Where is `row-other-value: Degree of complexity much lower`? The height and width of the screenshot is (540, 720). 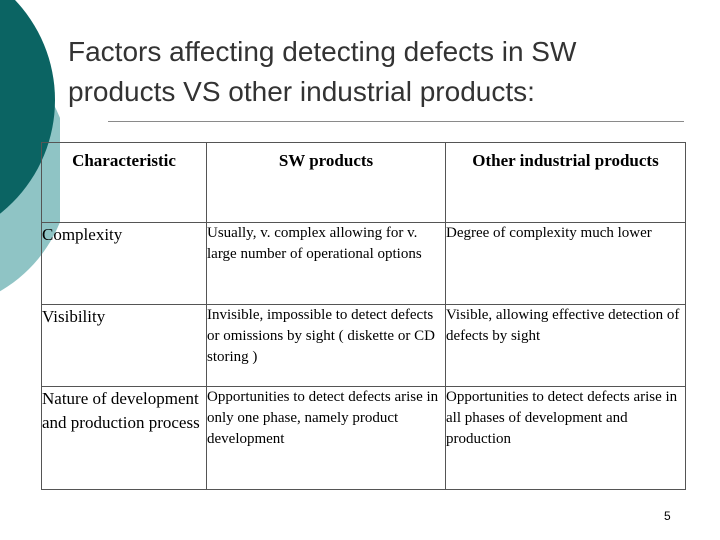 row-other-value: Degree of complexity much lower is located at coordinates (565, 263).